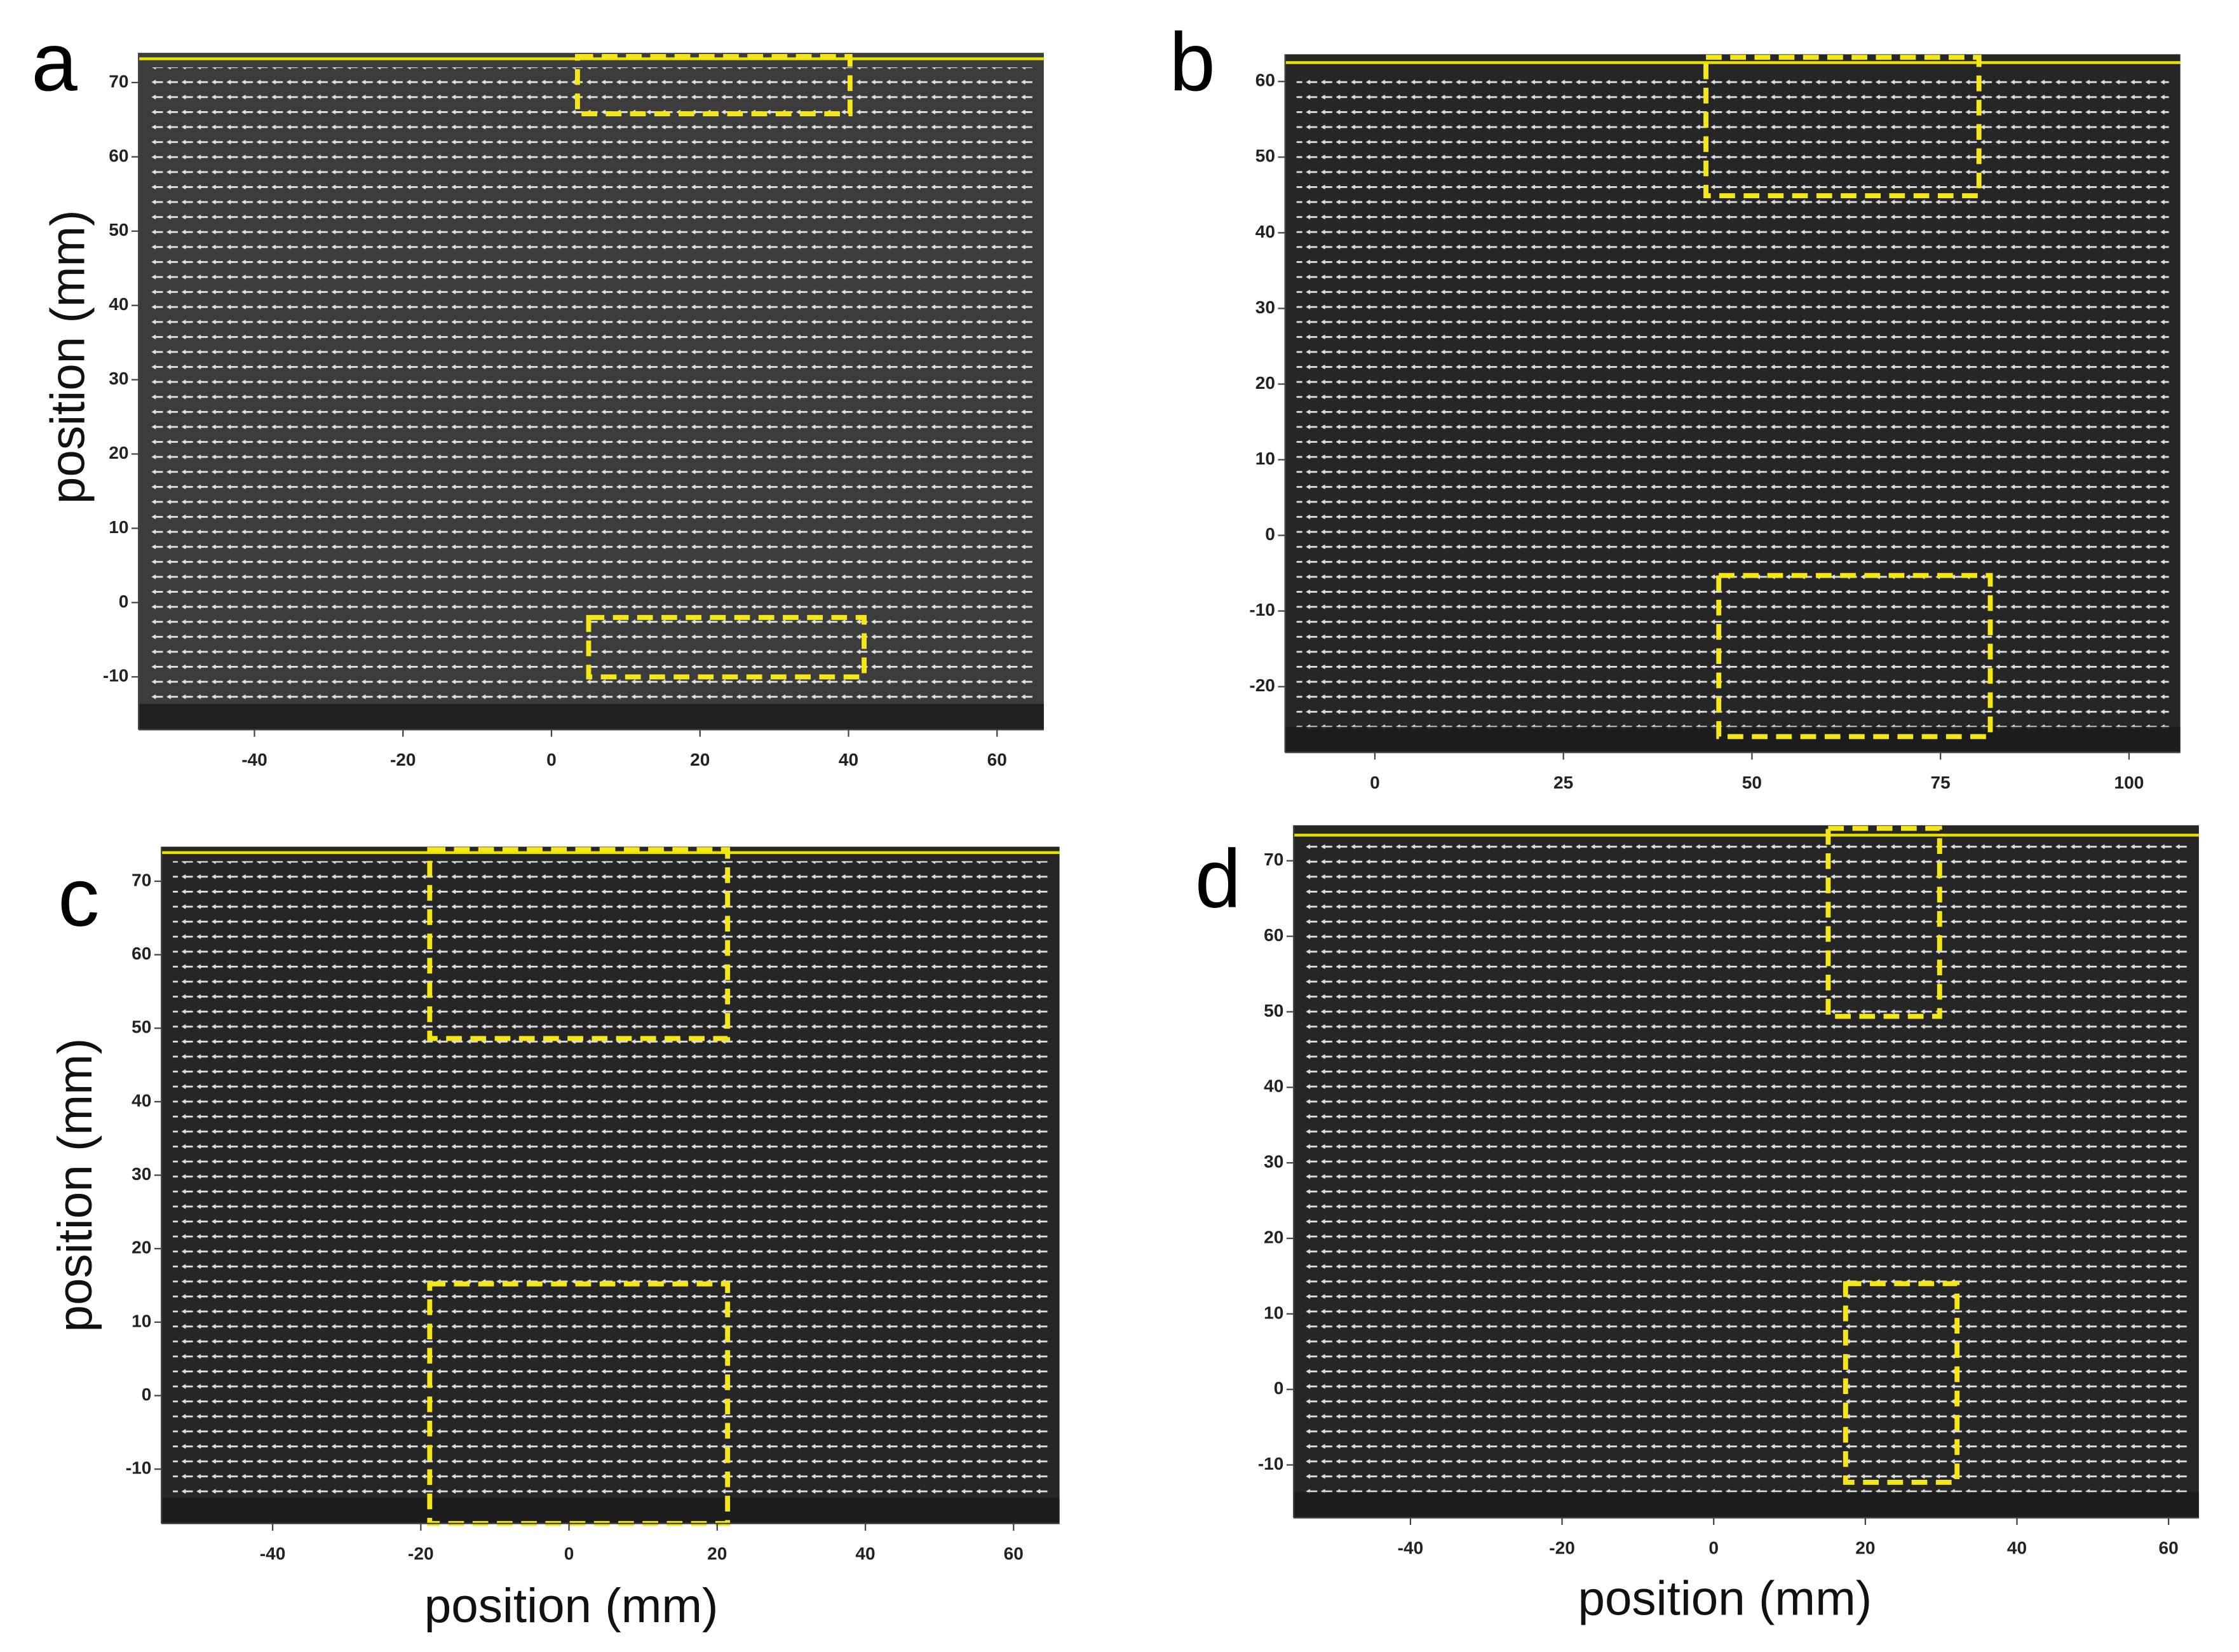 This screenshot has height=1652, width=2239. What do you see at coordinates (1262, 685) in the screenshot?
I see `y-tick-label: -20` at bounding box center [1262, 685].